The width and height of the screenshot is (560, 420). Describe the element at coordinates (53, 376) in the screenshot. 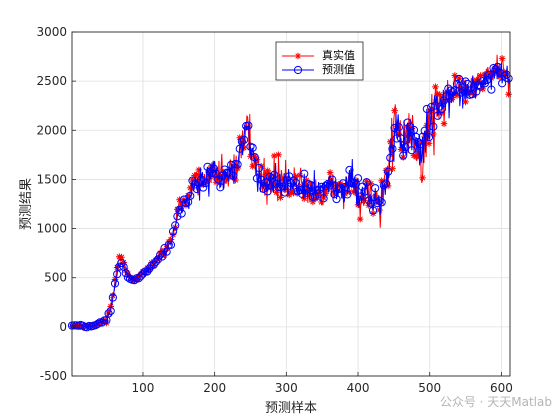

I see `y-tick-label: -500` at that location.